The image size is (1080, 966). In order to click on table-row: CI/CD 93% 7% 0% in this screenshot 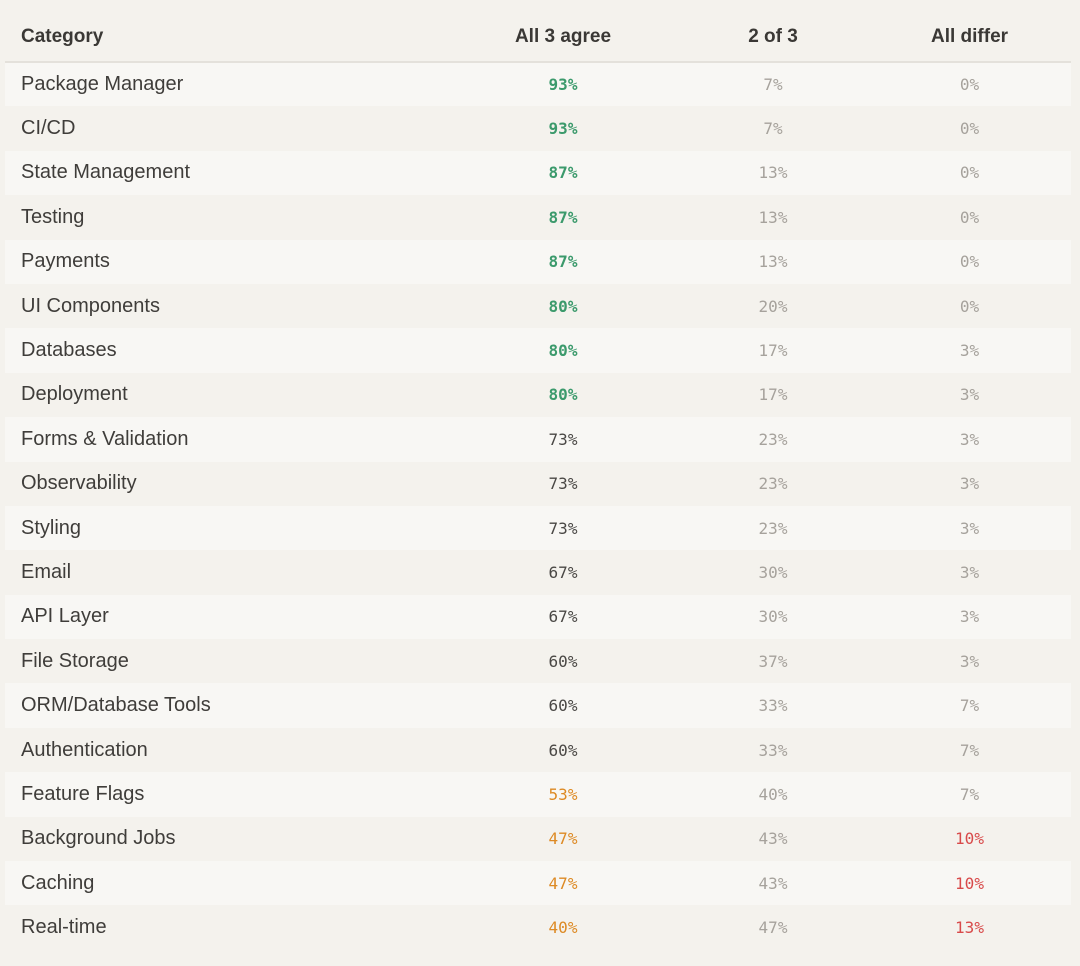, I will do `click(538, 128)`.